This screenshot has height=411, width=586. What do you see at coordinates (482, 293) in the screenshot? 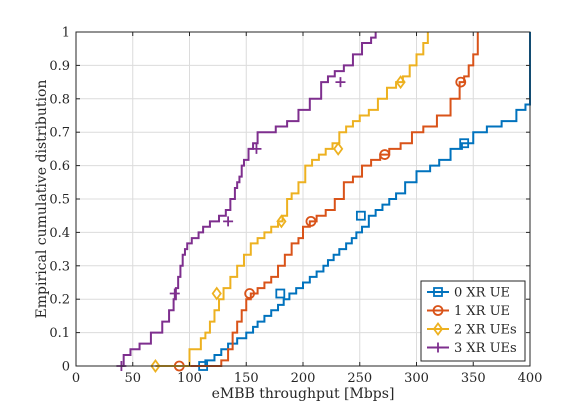
I see `legend-label: 0 XR UE` at bounding box center [482, 293].